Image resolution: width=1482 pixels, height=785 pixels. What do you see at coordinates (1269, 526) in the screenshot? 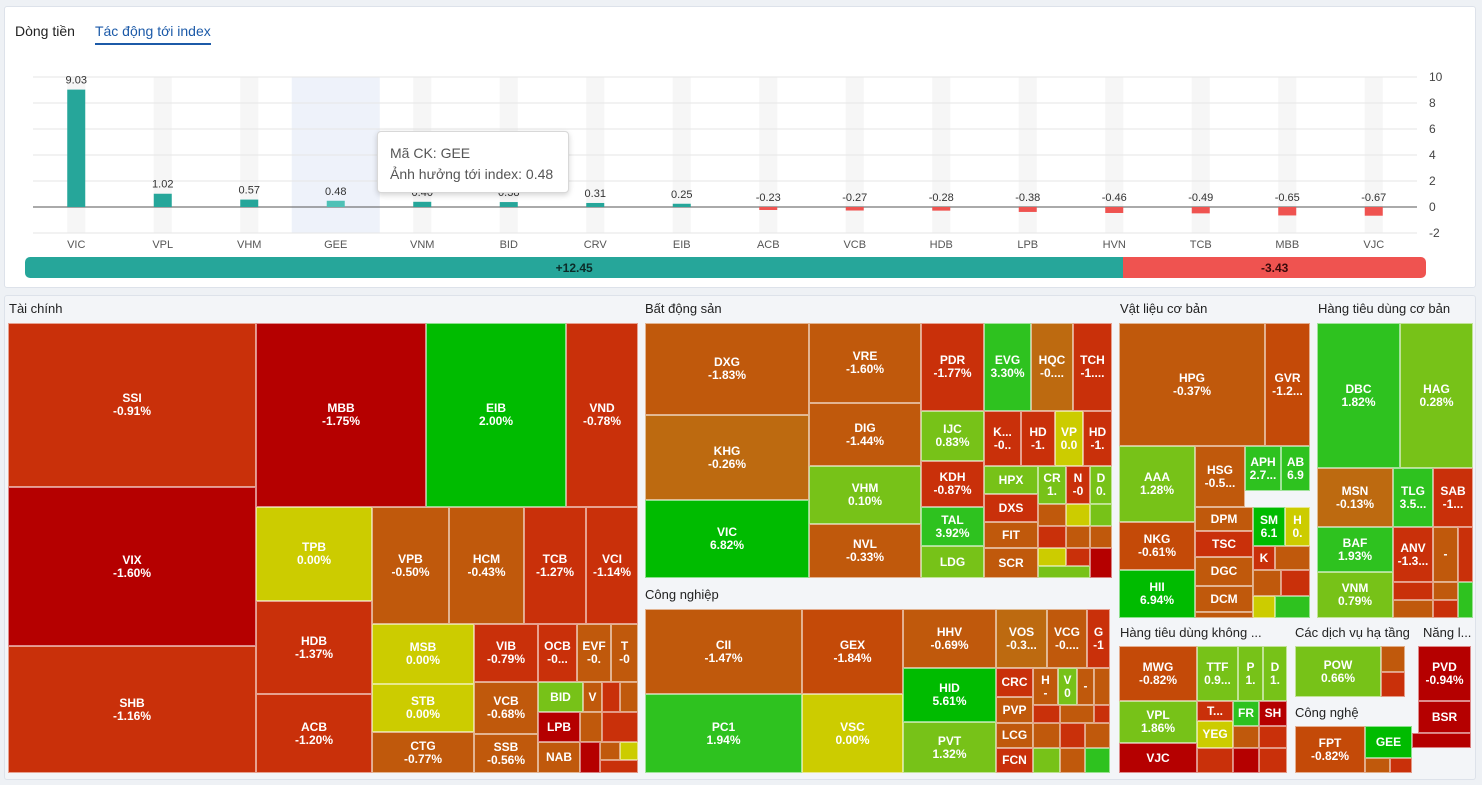
I see `treemap-tile: SM 6.1` at bounding box center [1269, 526].